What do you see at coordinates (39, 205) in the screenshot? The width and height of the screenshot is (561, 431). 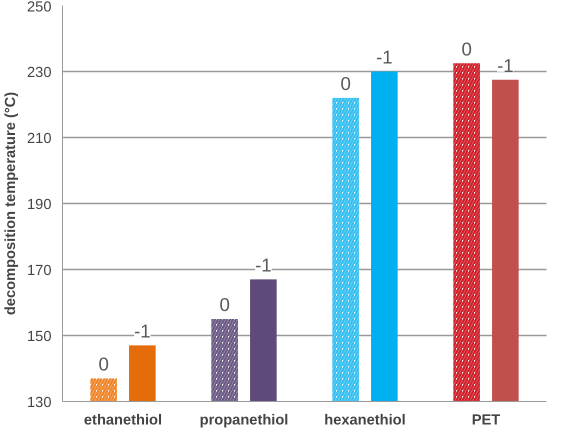 I see `y-tick-label: 190` at bounding box center [39, 205].